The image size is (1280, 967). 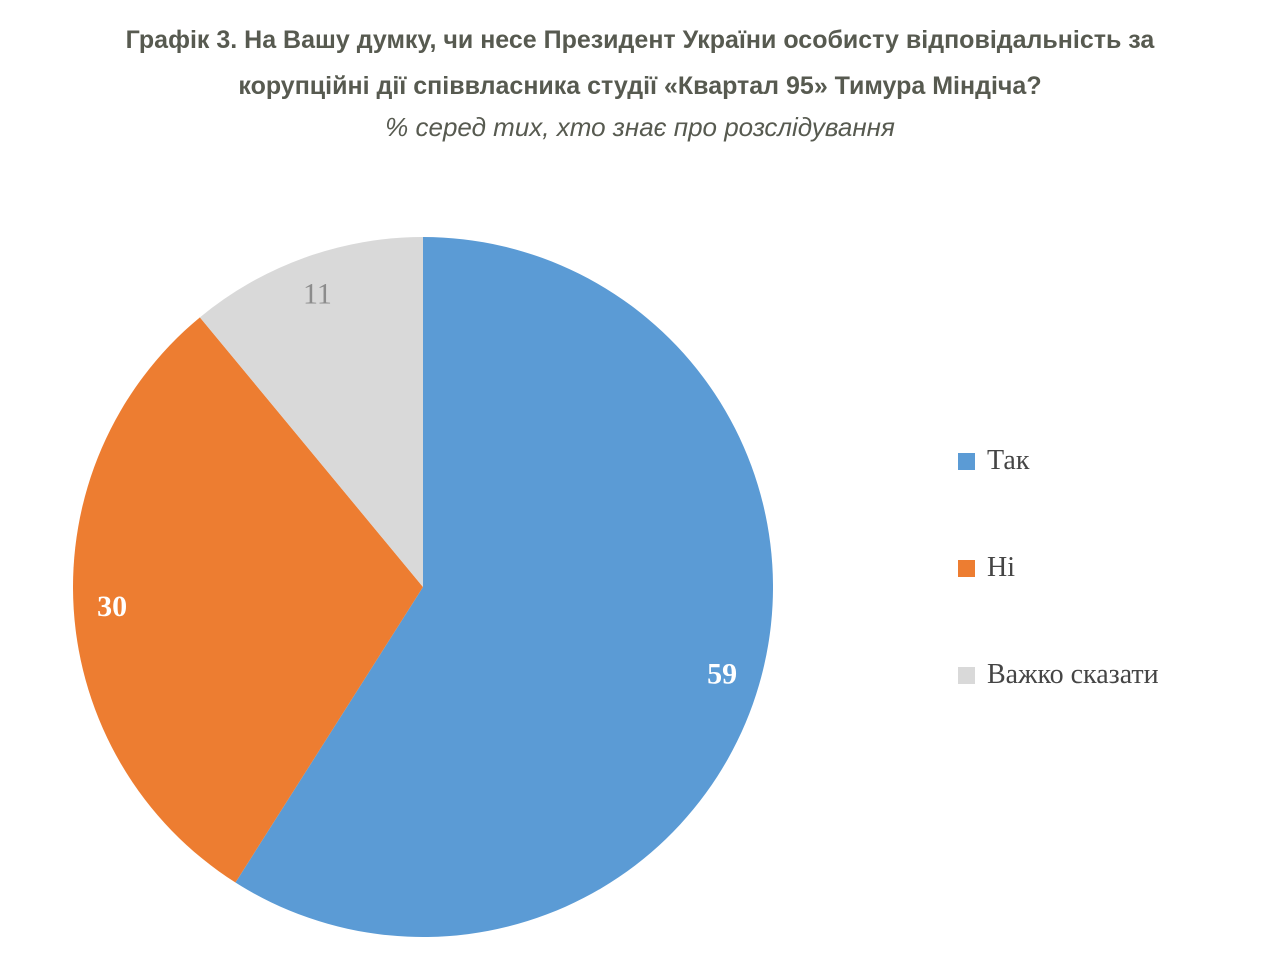 What do you see at coordinates (1001, 567) in the screenshot?
I see `legend-label-ni: Ні` at bounding box center [1001, 567].